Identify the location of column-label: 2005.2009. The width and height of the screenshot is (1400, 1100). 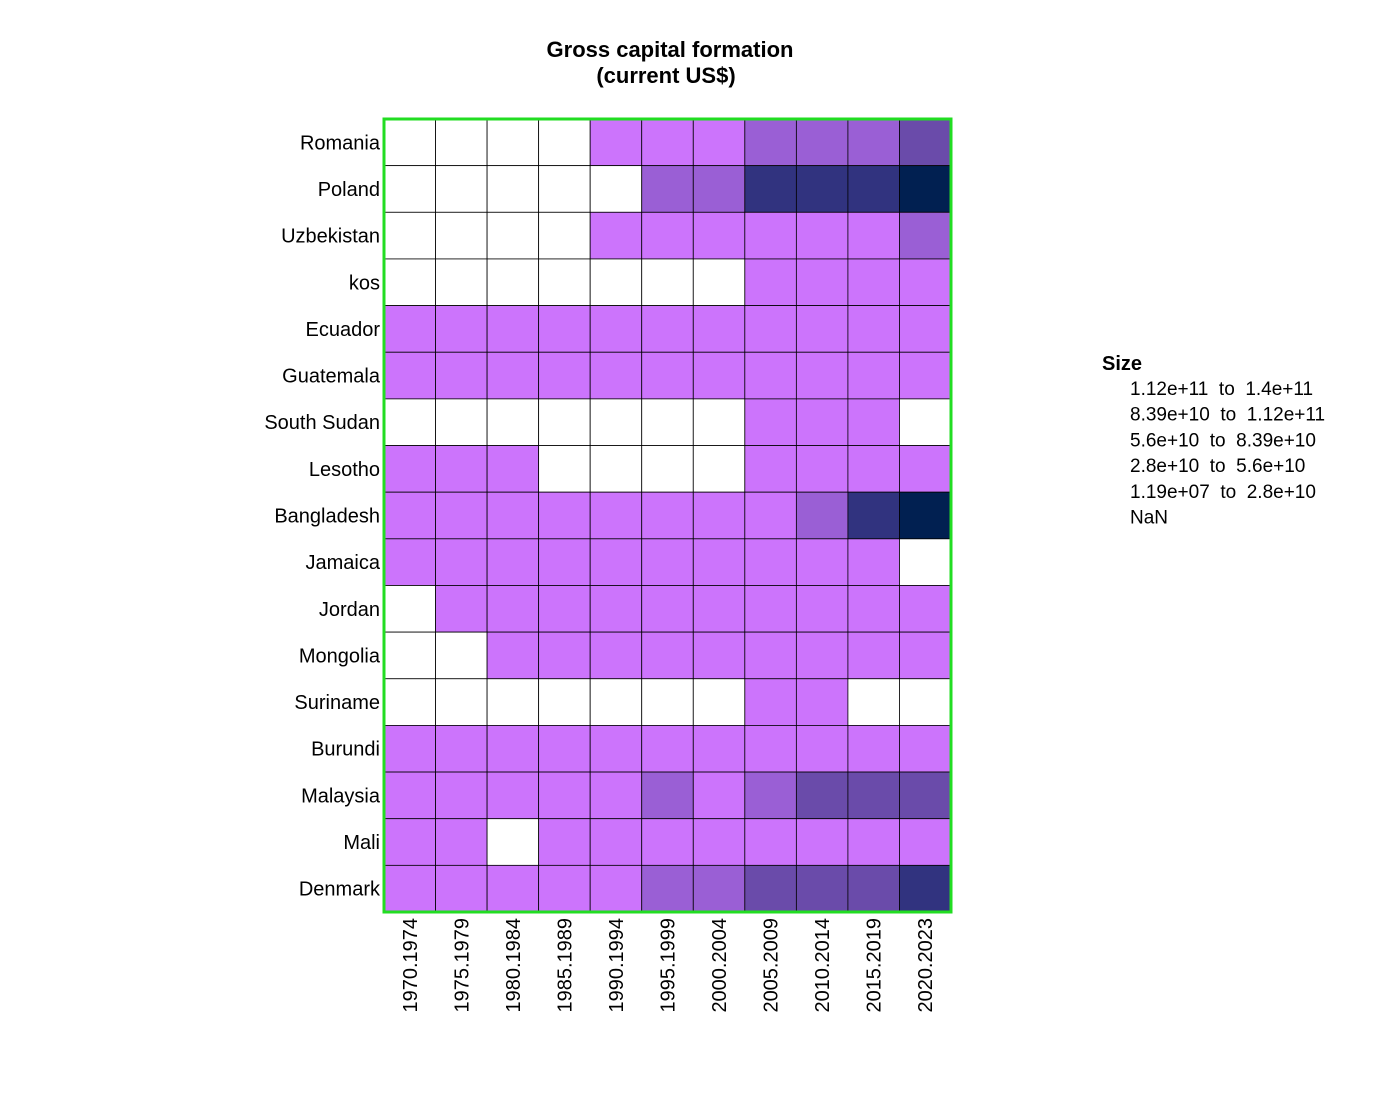
(772, 965).